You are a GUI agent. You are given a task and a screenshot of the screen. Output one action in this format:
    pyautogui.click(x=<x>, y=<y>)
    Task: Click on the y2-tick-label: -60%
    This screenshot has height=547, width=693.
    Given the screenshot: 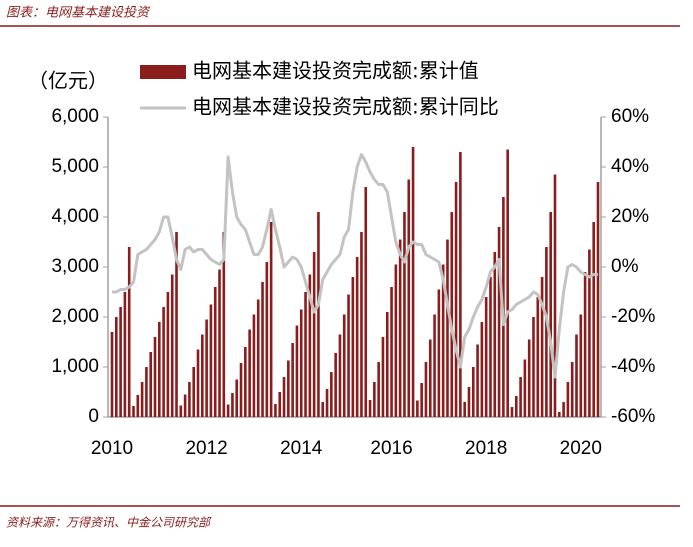 What is the action you would take?
    pyautogui.click(x=633, y=416)
    